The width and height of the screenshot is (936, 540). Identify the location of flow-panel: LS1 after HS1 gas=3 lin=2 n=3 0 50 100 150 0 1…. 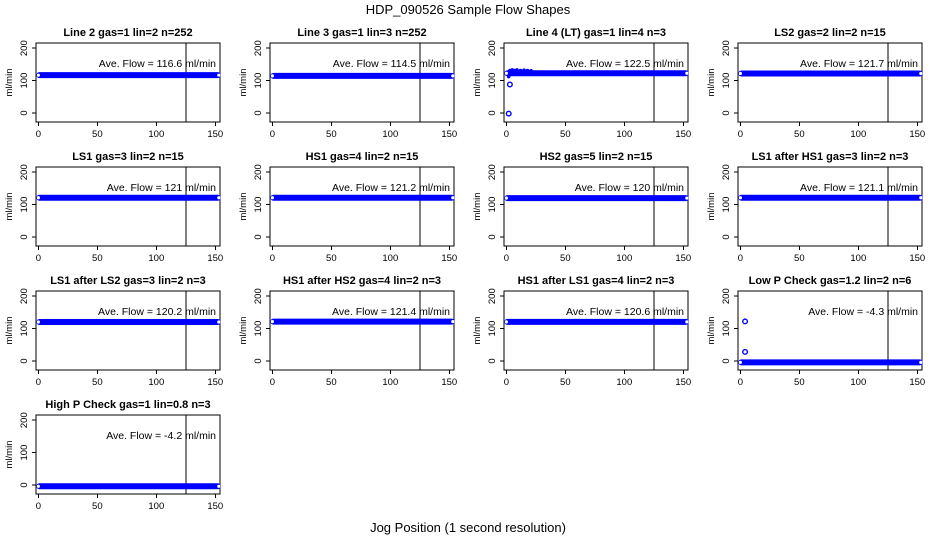
(819, 206).